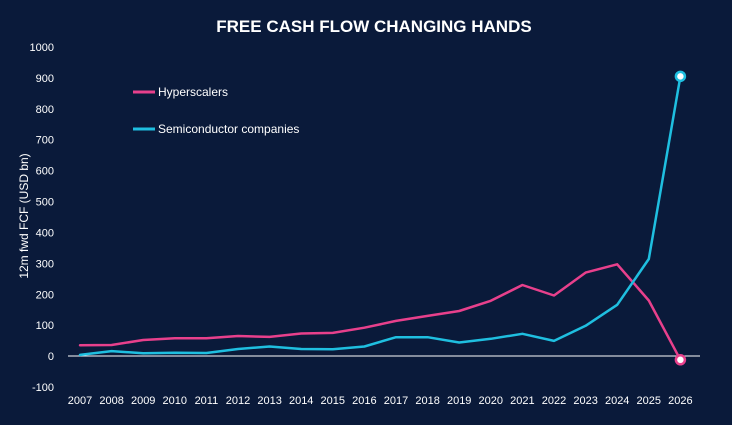 This screenshot has height=425, width=732. What do you see at coordinates (207, 401) in the screenshot?
I see `x-tick-label: 2011` at bounding box center [207, 401].